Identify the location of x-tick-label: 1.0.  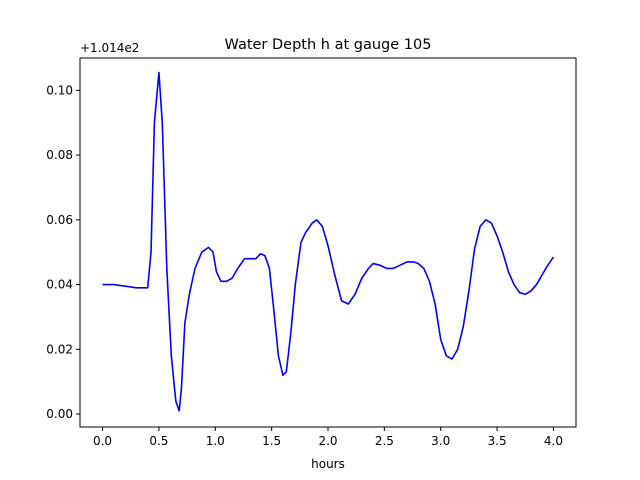
(215, 441).